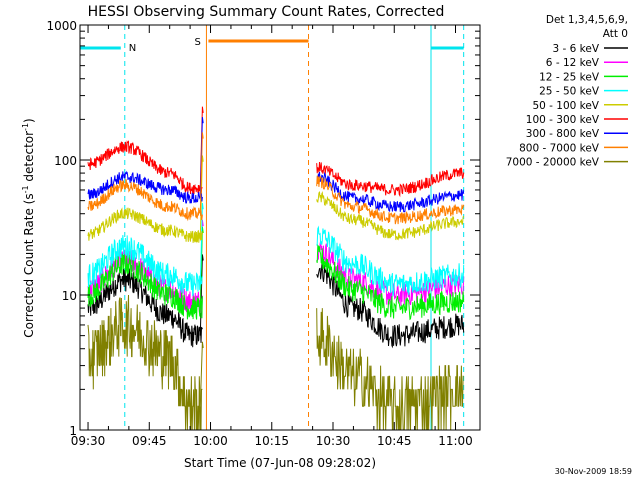 The height and width of the screenshot is (480, 640). I want to click on y-axis-label-main: Corrected Count Rate (s, so click(29, 265).